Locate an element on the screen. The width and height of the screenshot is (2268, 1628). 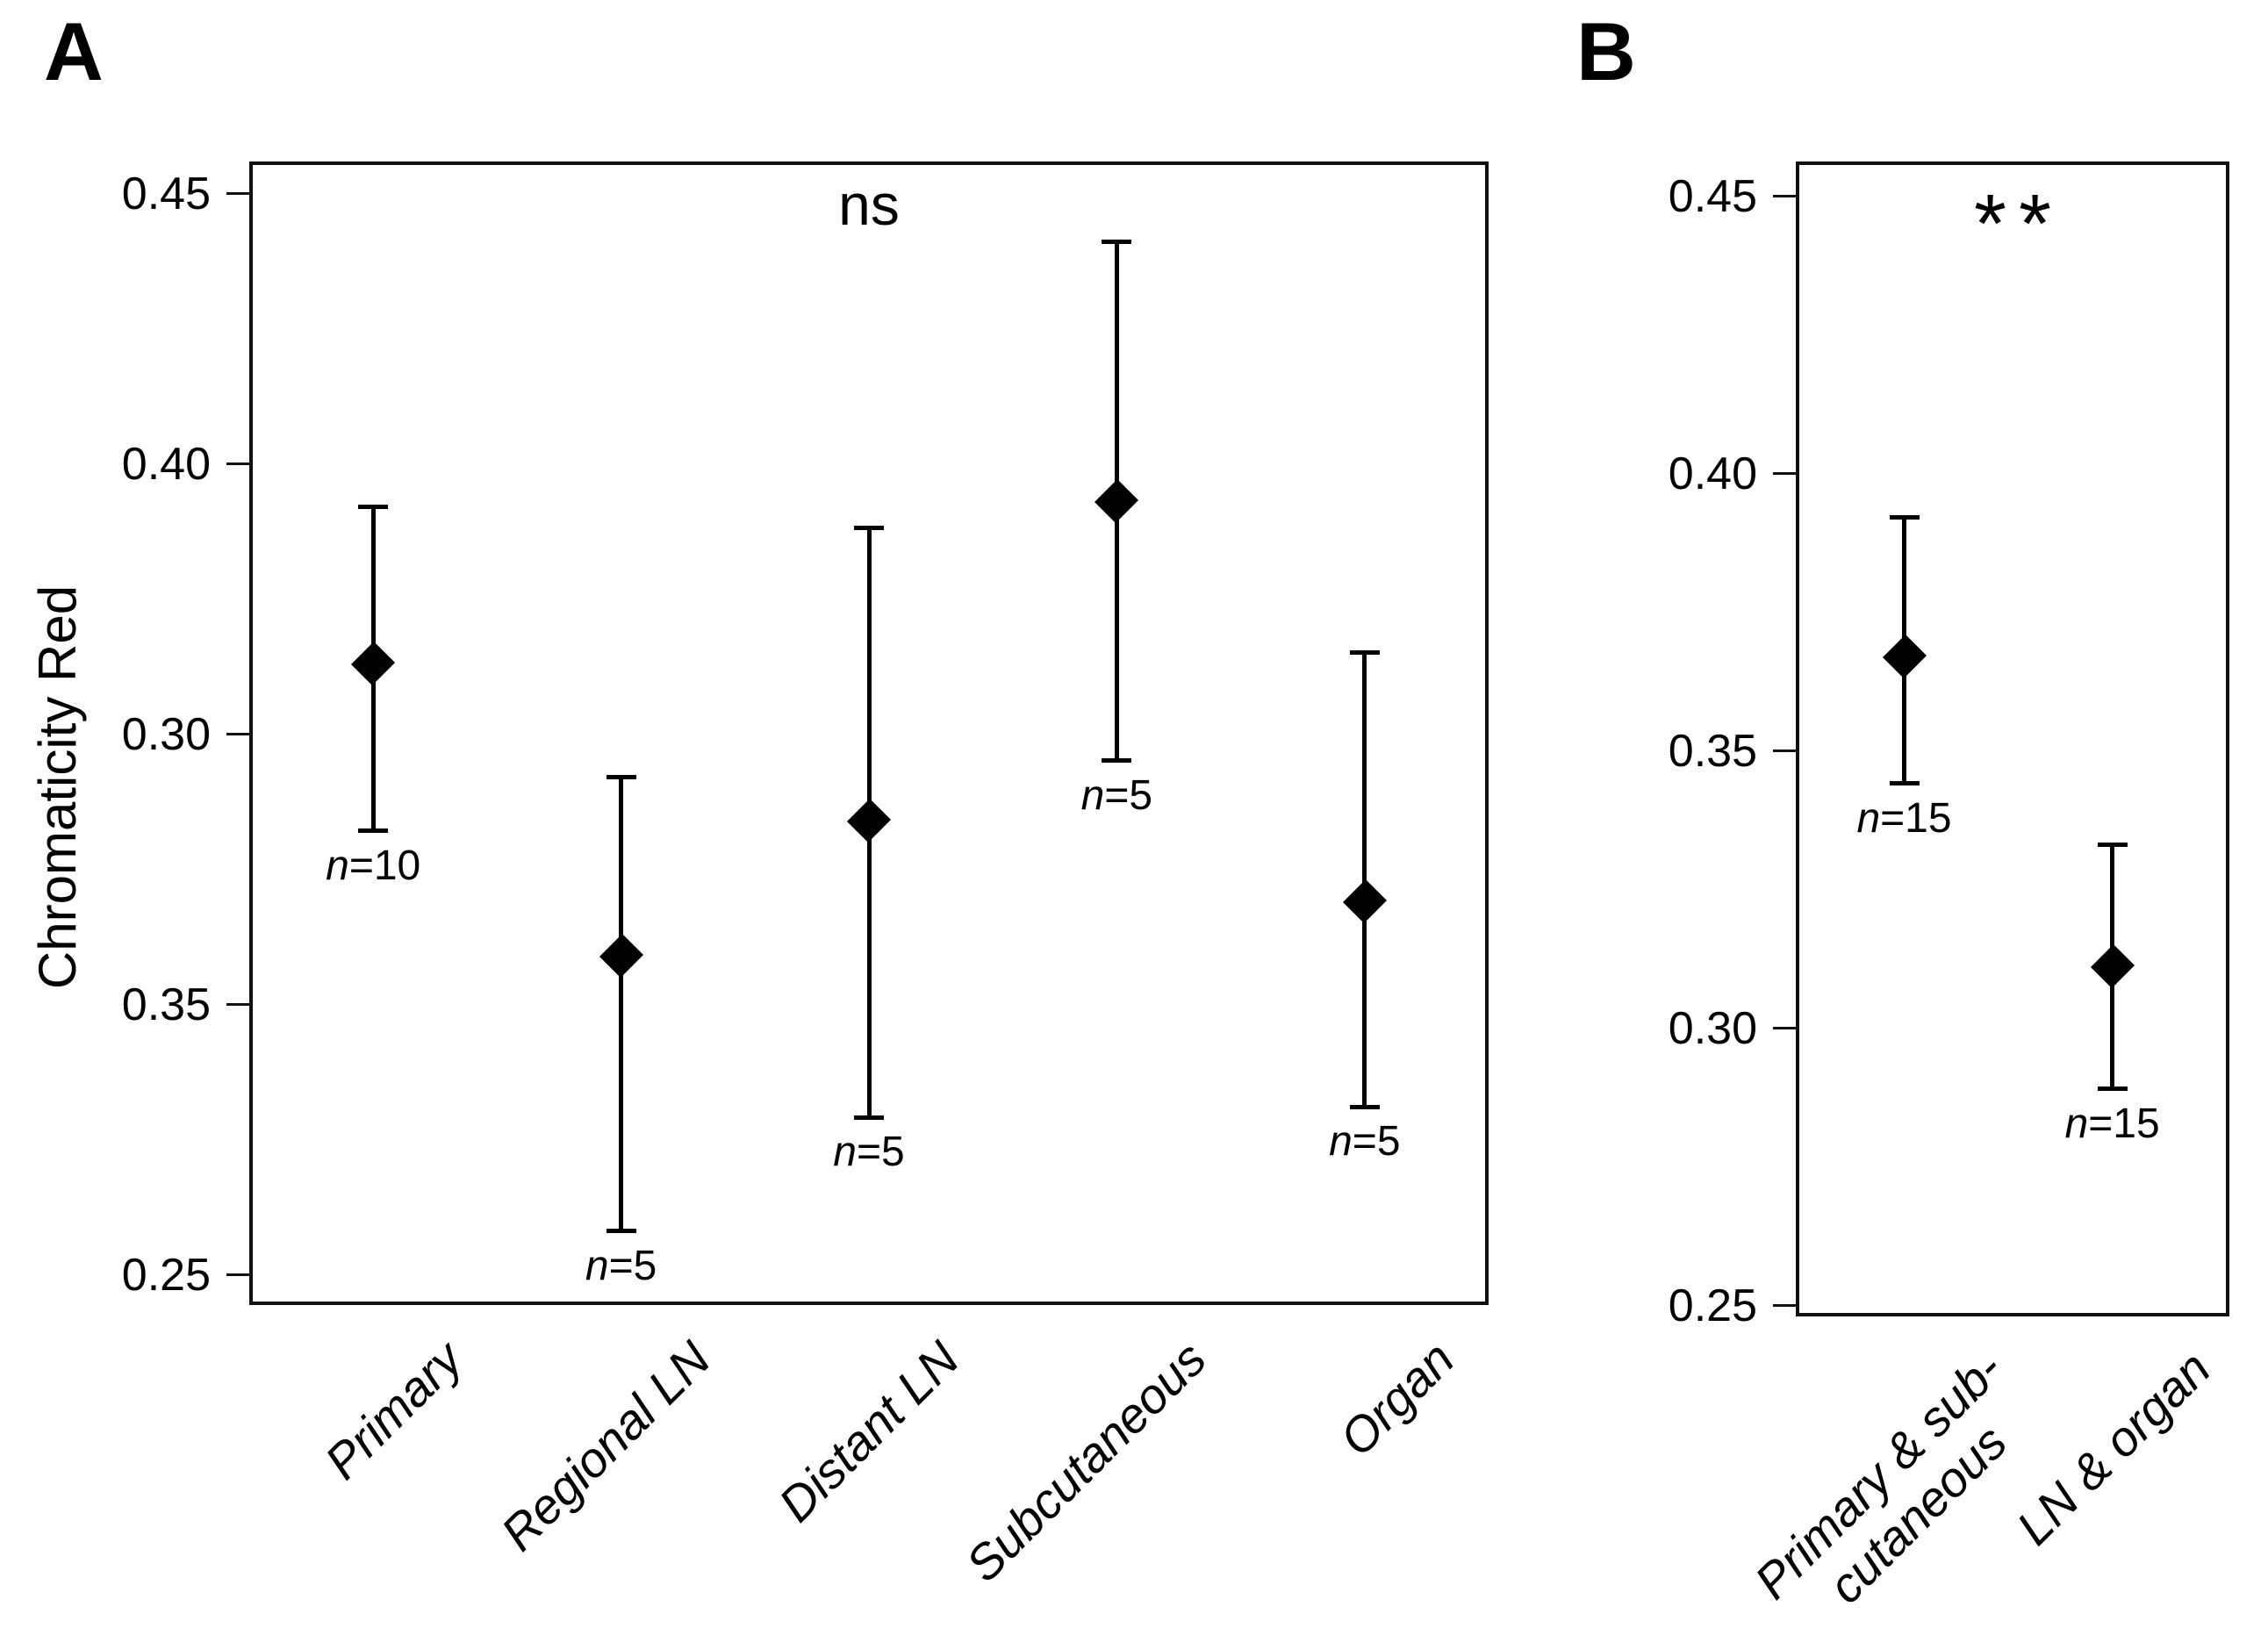
significance-annotation-stars: ** is located at coordinates (2018, 223).